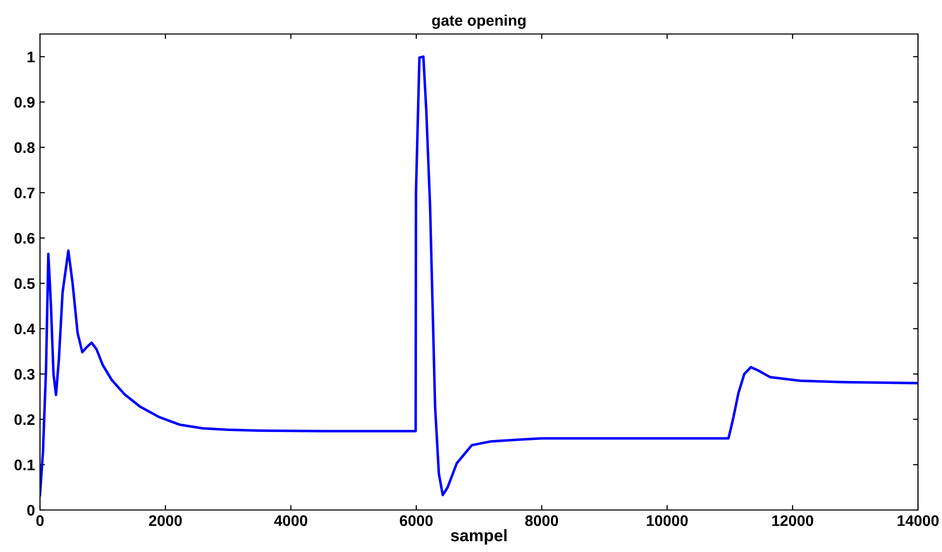 The height and width of the screenshot is (552, 942). What do you see at coordinates (24, 374) in the screenshot?
I see `y-tick-label: 0.3` at bounding box center [24, 374].